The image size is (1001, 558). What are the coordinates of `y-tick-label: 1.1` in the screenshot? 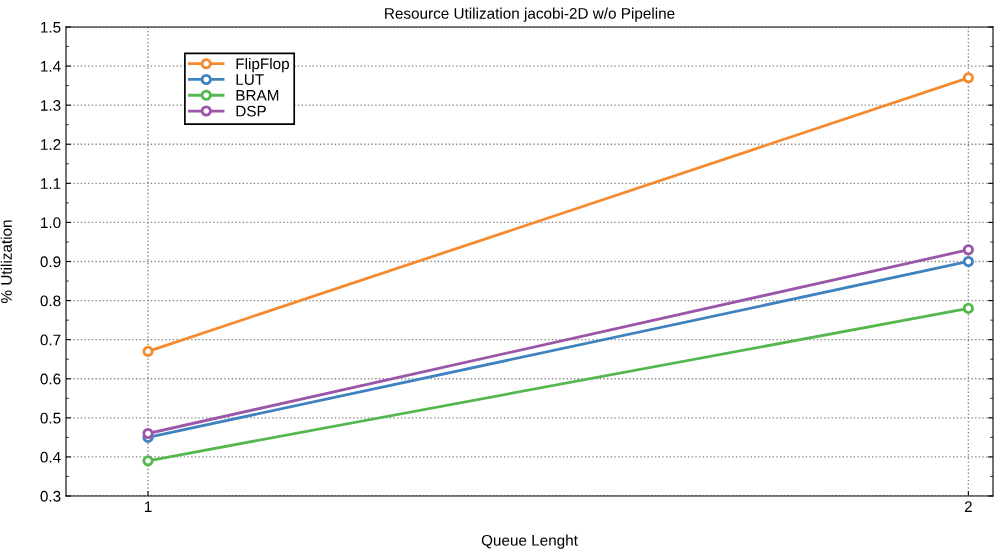 It's located at (51, 183).